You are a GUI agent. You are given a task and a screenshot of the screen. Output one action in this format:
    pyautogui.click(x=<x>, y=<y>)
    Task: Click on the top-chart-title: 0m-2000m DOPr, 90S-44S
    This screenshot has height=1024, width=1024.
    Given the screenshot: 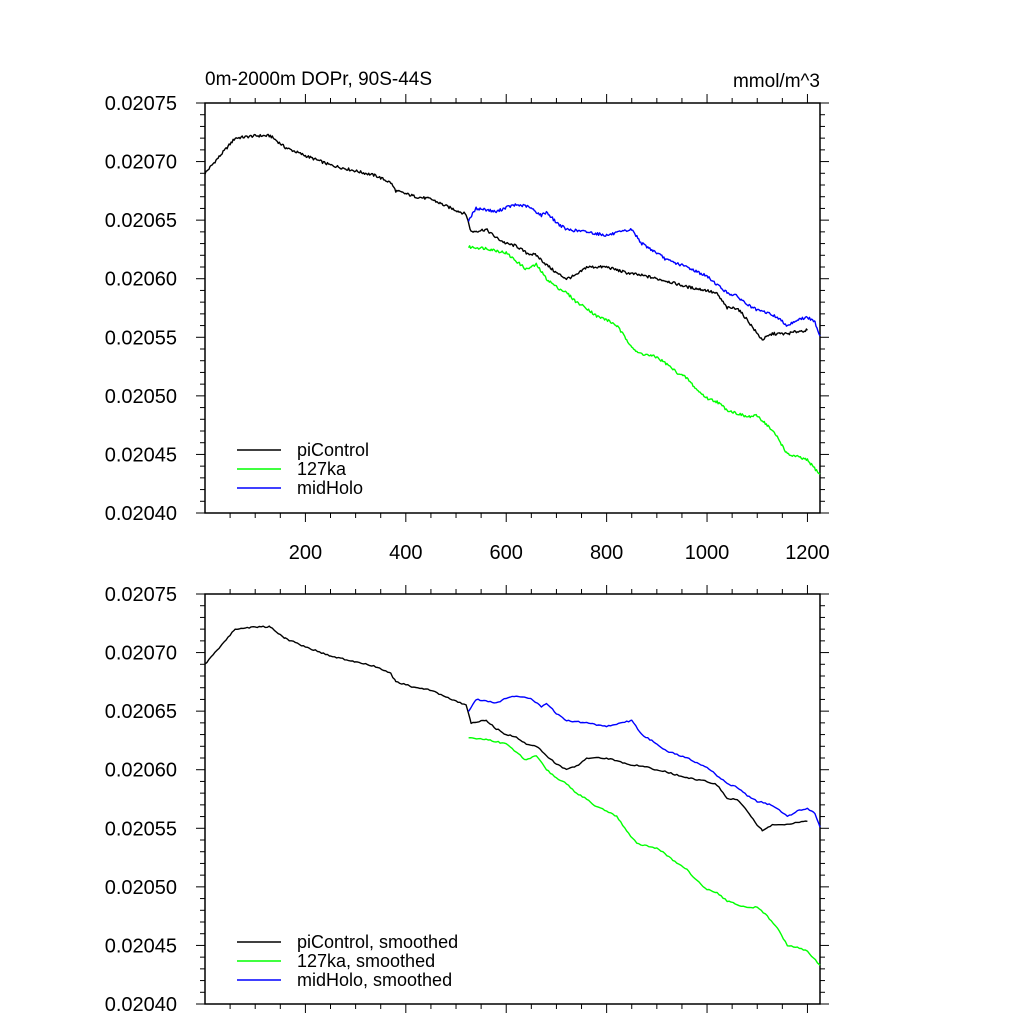 What is the action you would take?
    pyautogui.click(x=318, y=79)
    